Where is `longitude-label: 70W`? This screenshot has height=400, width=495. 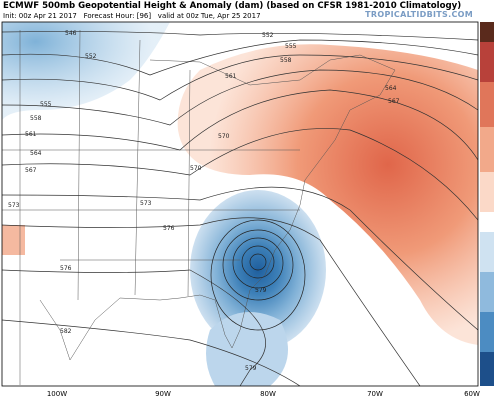
longitude-label: 70W is located at coordinates (375, 394).